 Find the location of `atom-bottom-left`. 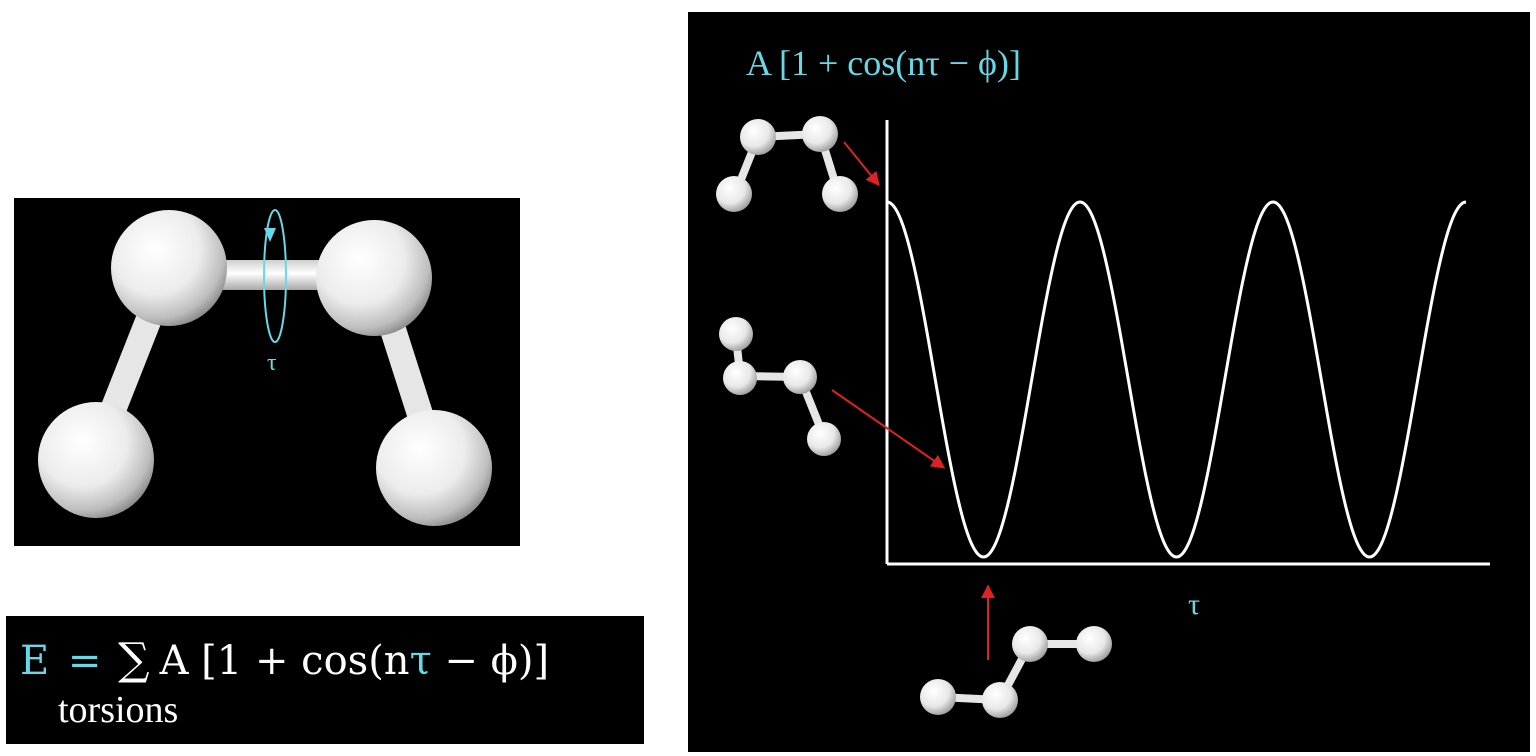

atom-bottom-left is located at coordinates (96, 460).